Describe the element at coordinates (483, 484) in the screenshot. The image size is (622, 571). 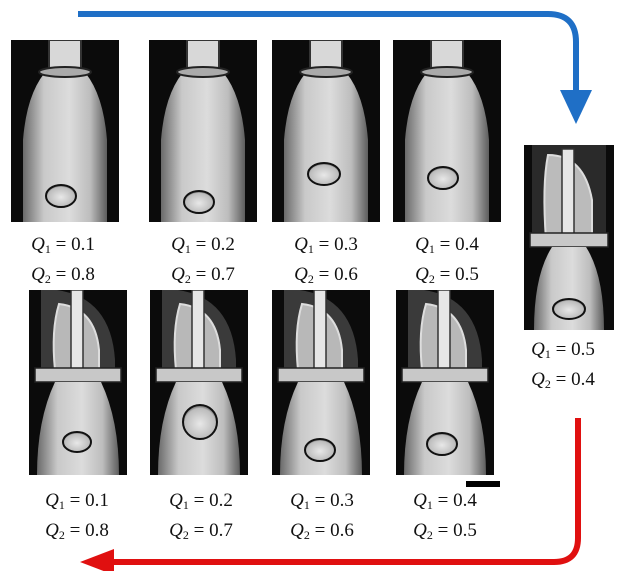
I see `scale-bar` at that location.